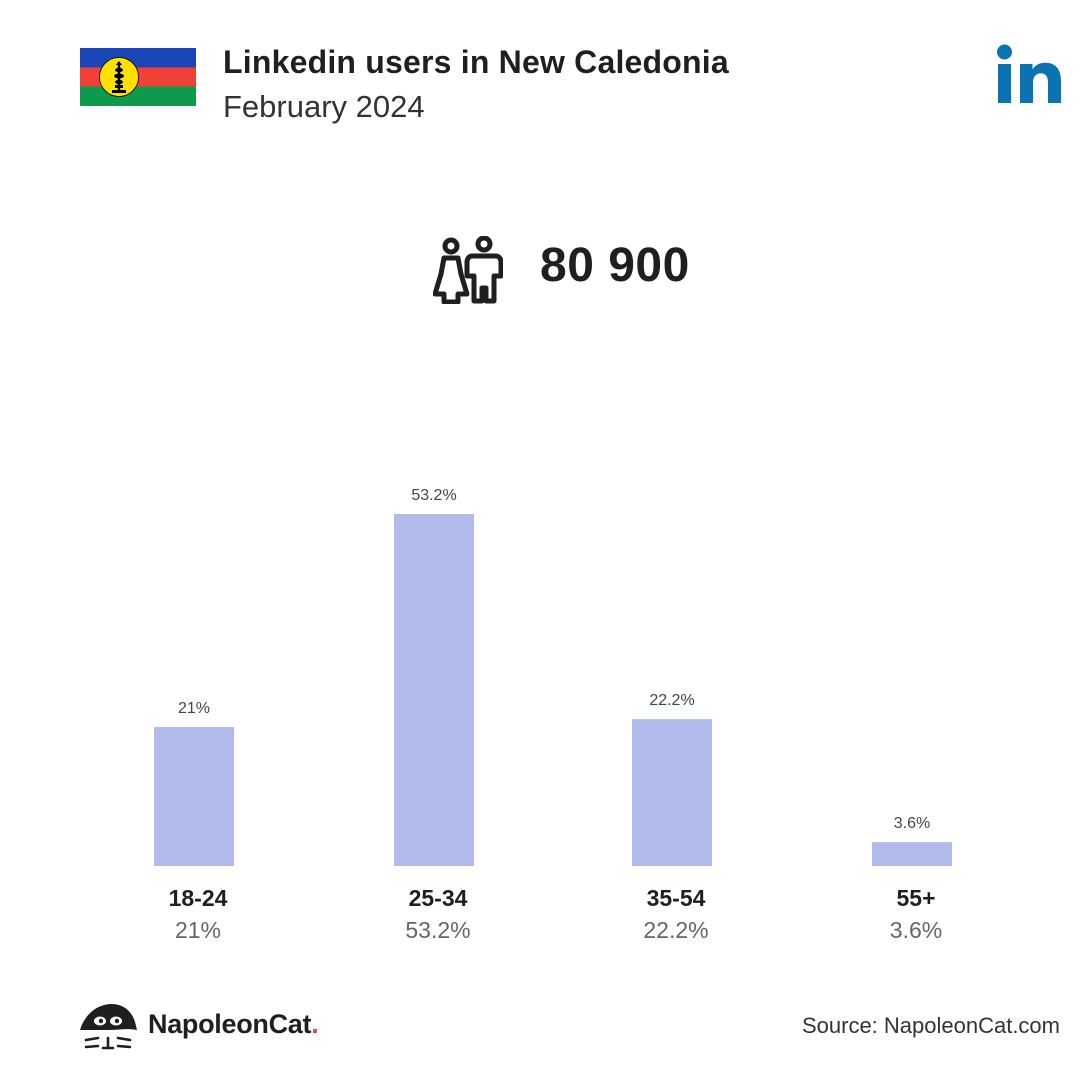  Describe the element at coordinates (930, 1025) in the screenshot. I see `source-text: Source: NapoleonCat.com` at that location.